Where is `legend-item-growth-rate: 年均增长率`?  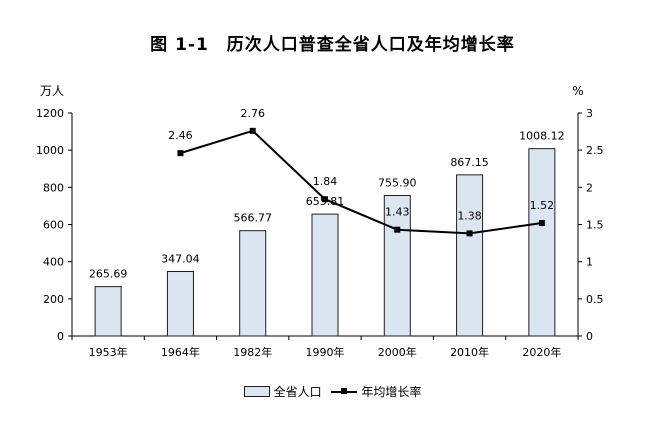 legend-item-growth-rate: 年均增长率 is located at coordinates (376, 391).